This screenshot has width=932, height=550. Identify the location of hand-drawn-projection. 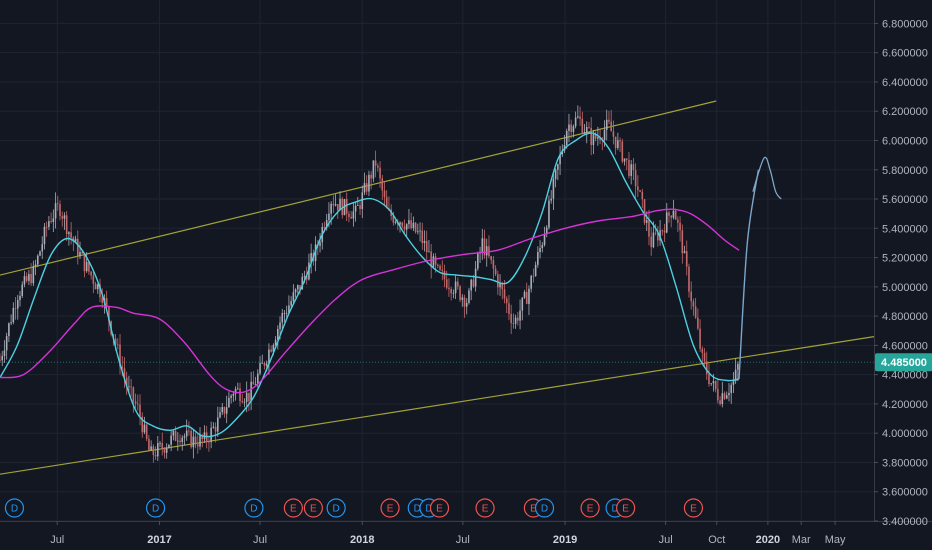
(760, 268).